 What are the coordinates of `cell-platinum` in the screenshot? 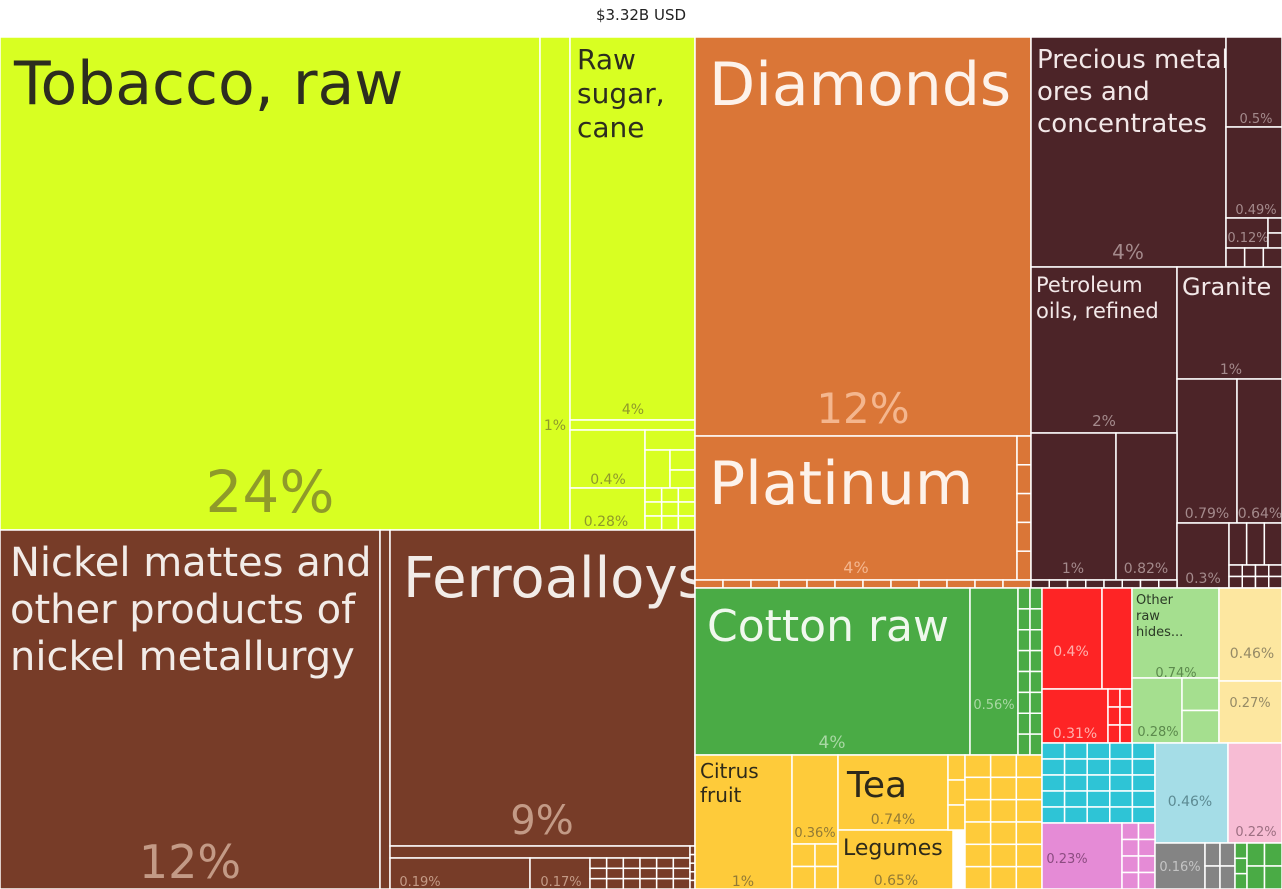 It's located at (856, 508).